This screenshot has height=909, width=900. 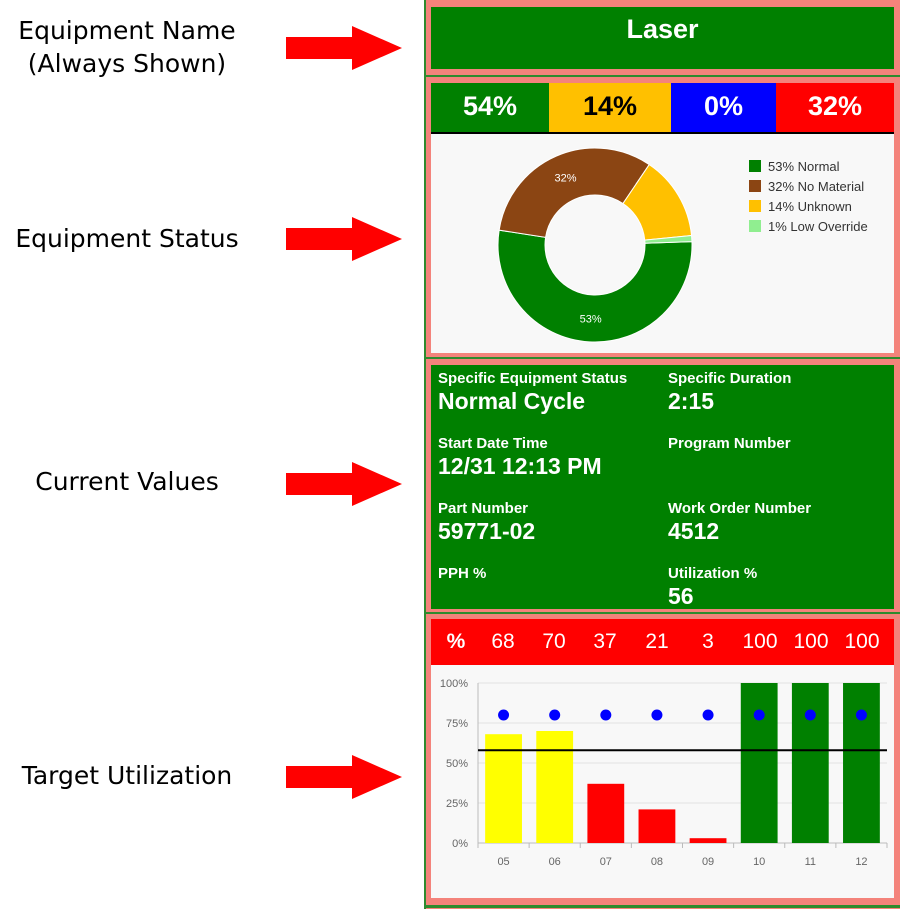 I want to click on target-row-value: 37, so click(x=605, y=641).